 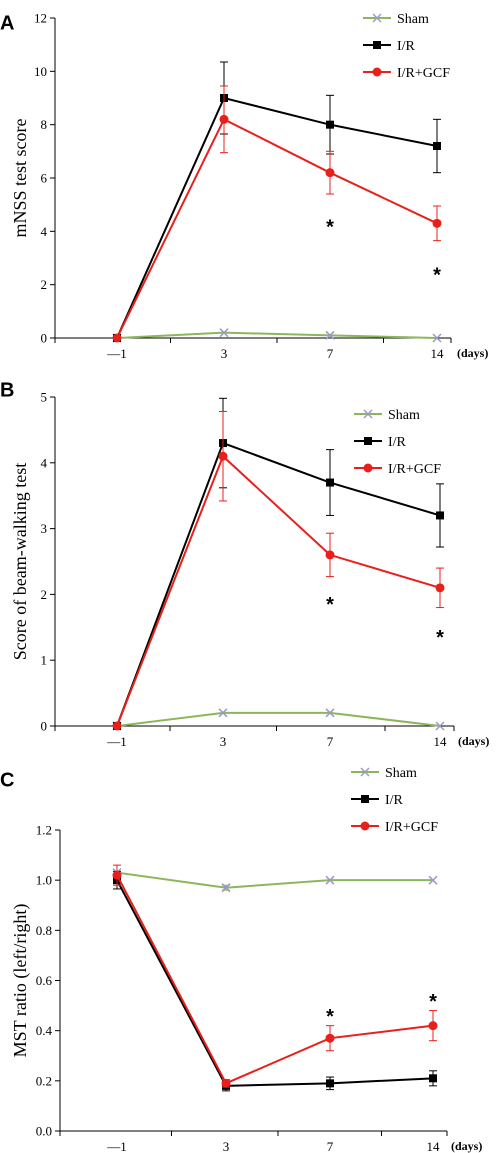 What do you see at coordinates (44, 124) in the screenshot?
I see `y-tick-label: 8` at bounding box center [44, 124].